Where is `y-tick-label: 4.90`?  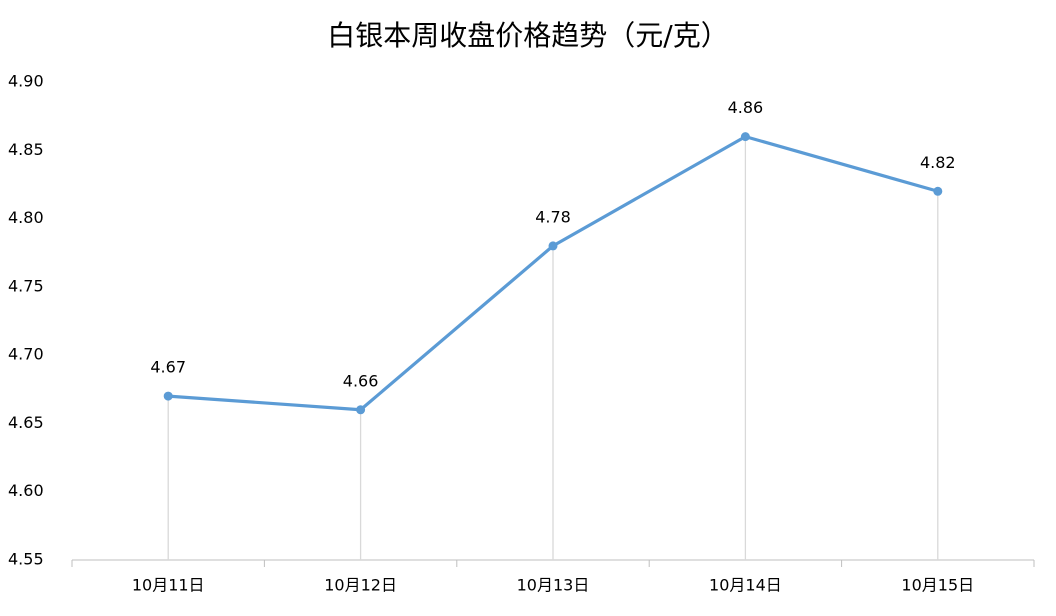
y-tick-label: 4.90 is located at coordinates (26, 81).